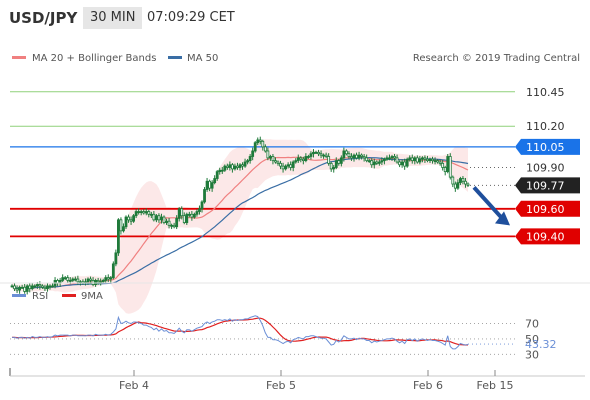  I want to click on price-tag-label-2: 110.05, so click(545, 147).